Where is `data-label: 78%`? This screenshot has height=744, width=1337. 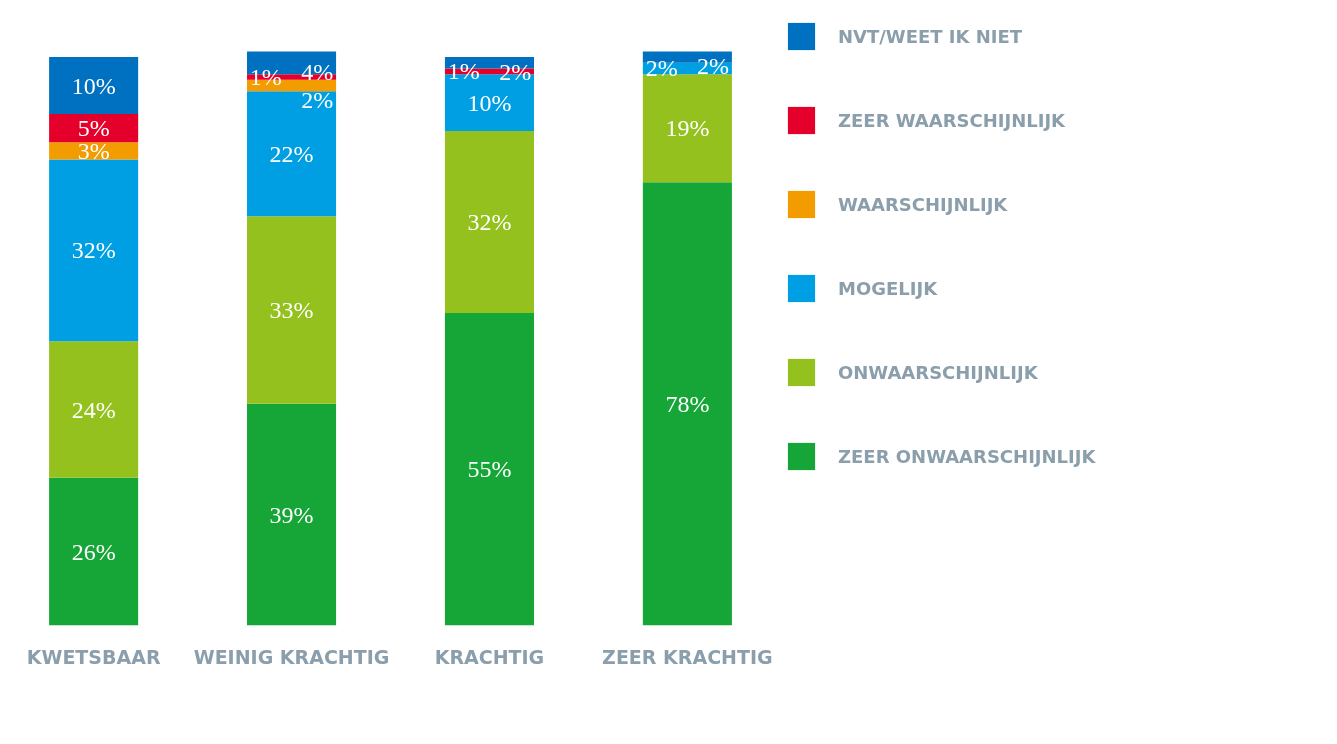
data-label: 78% is located at coordinates (687, 403).